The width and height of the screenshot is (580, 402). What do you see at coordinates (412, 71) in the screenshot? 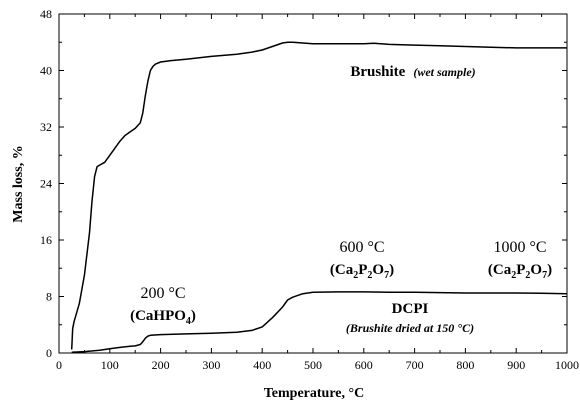
I see `brushite-annotation: Brushite (wet sample)` at bounding box center [412, 71].